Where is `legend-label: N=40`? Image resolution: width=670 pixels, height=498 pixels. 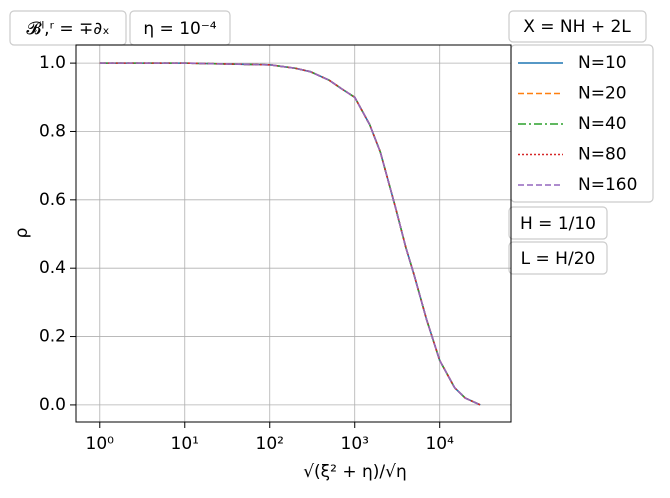
legend-label: N=40 is located at coordinates (602, 124).